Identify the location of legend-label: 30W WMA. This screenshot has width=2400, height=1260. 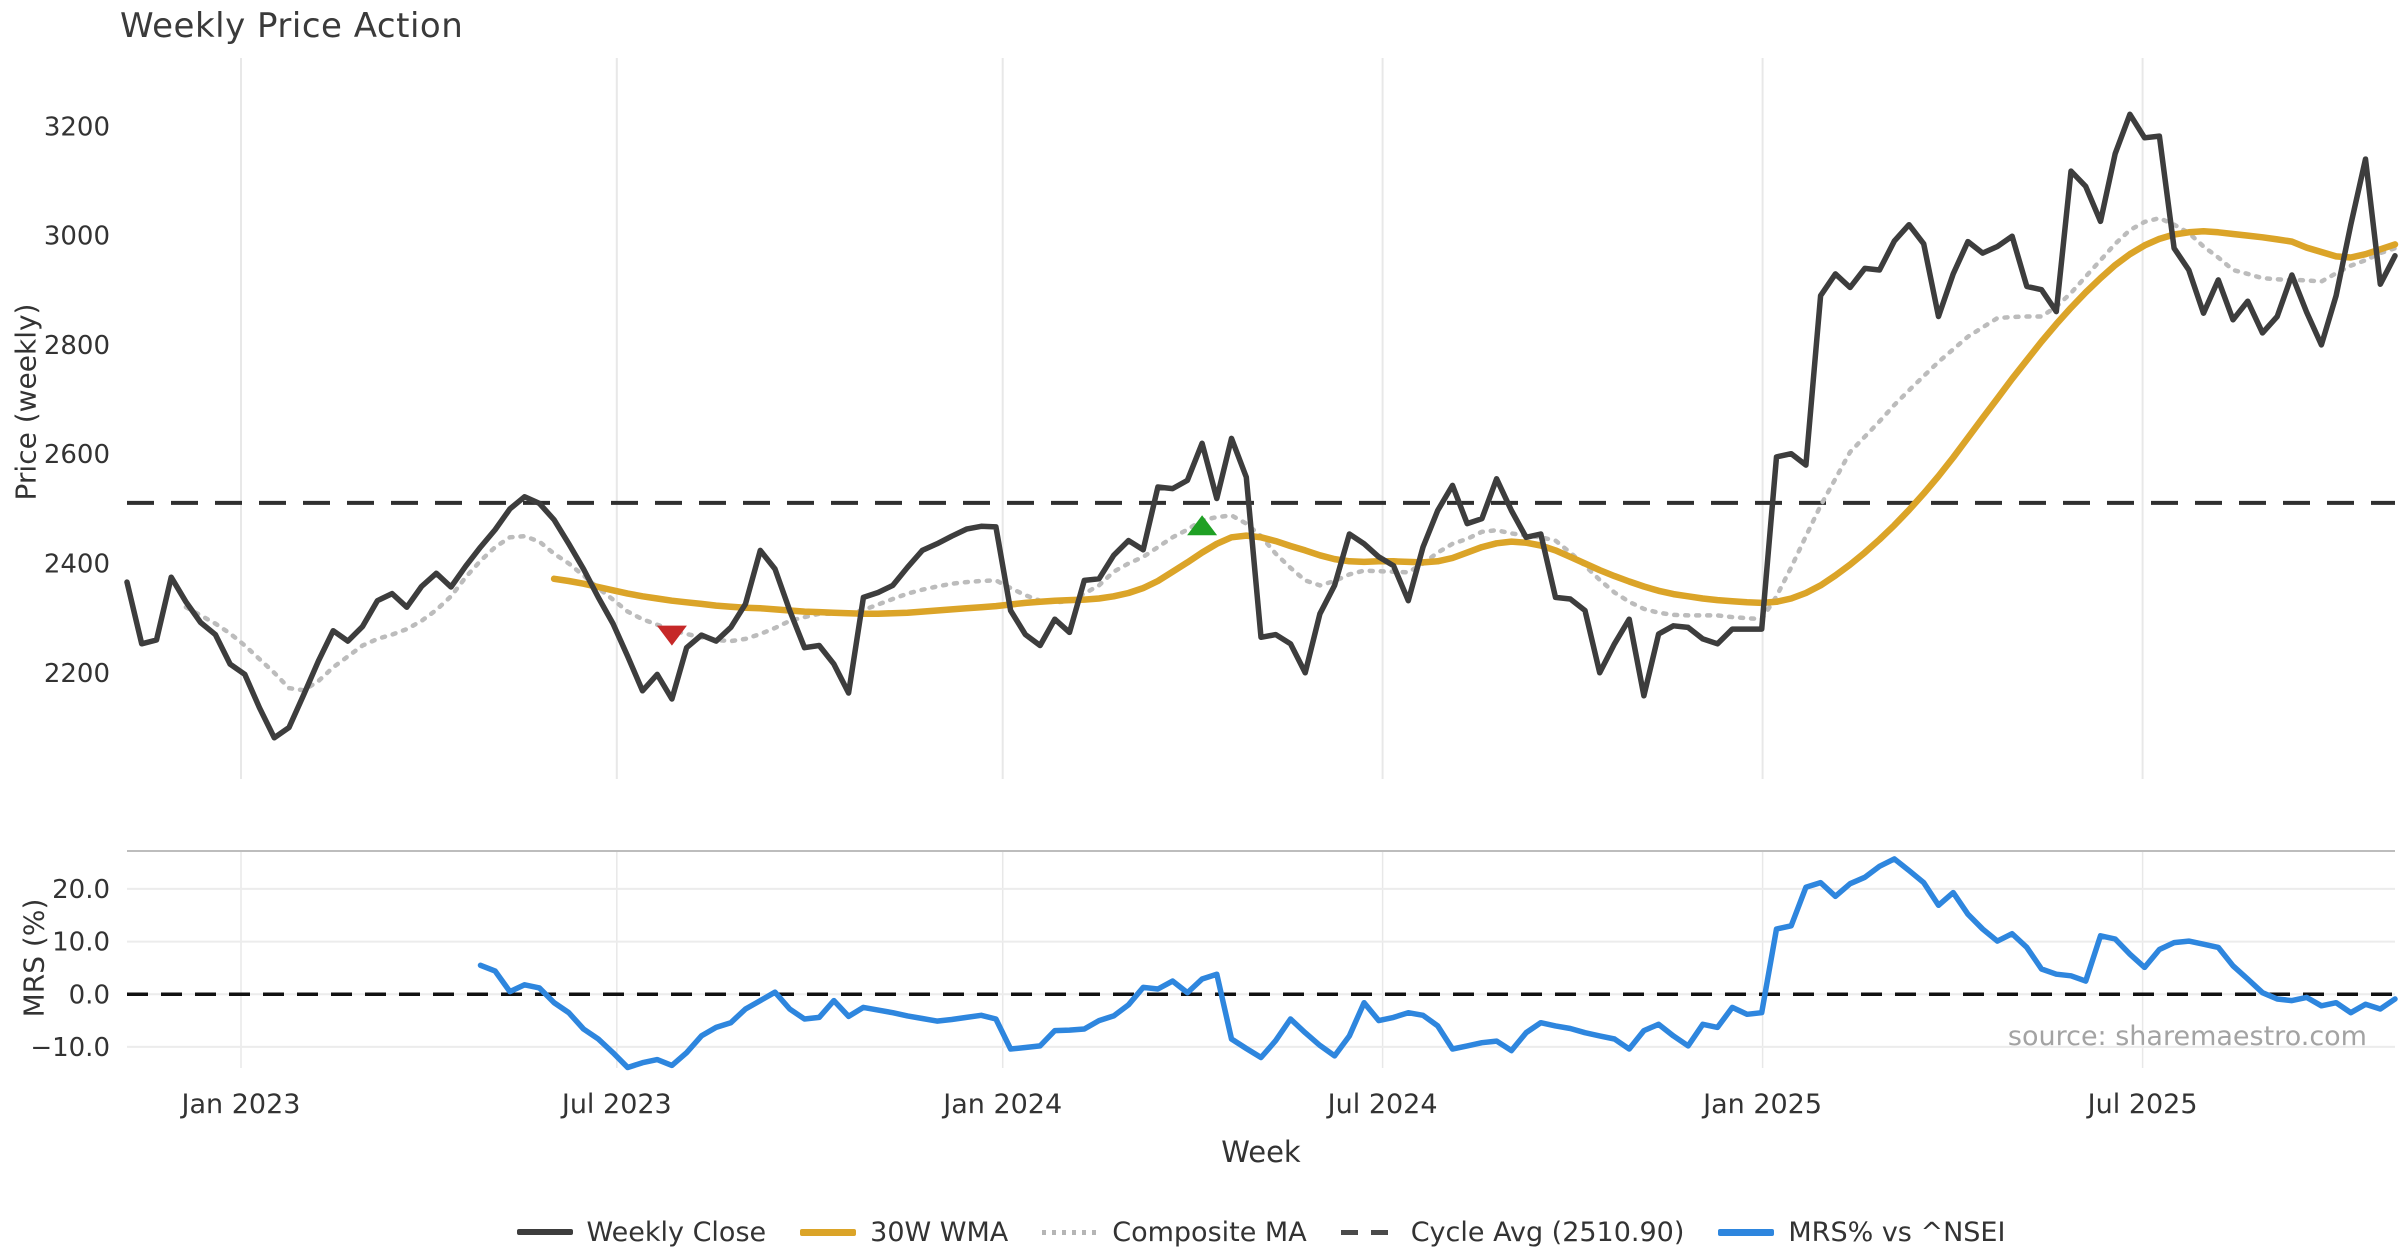
(939, 1232).